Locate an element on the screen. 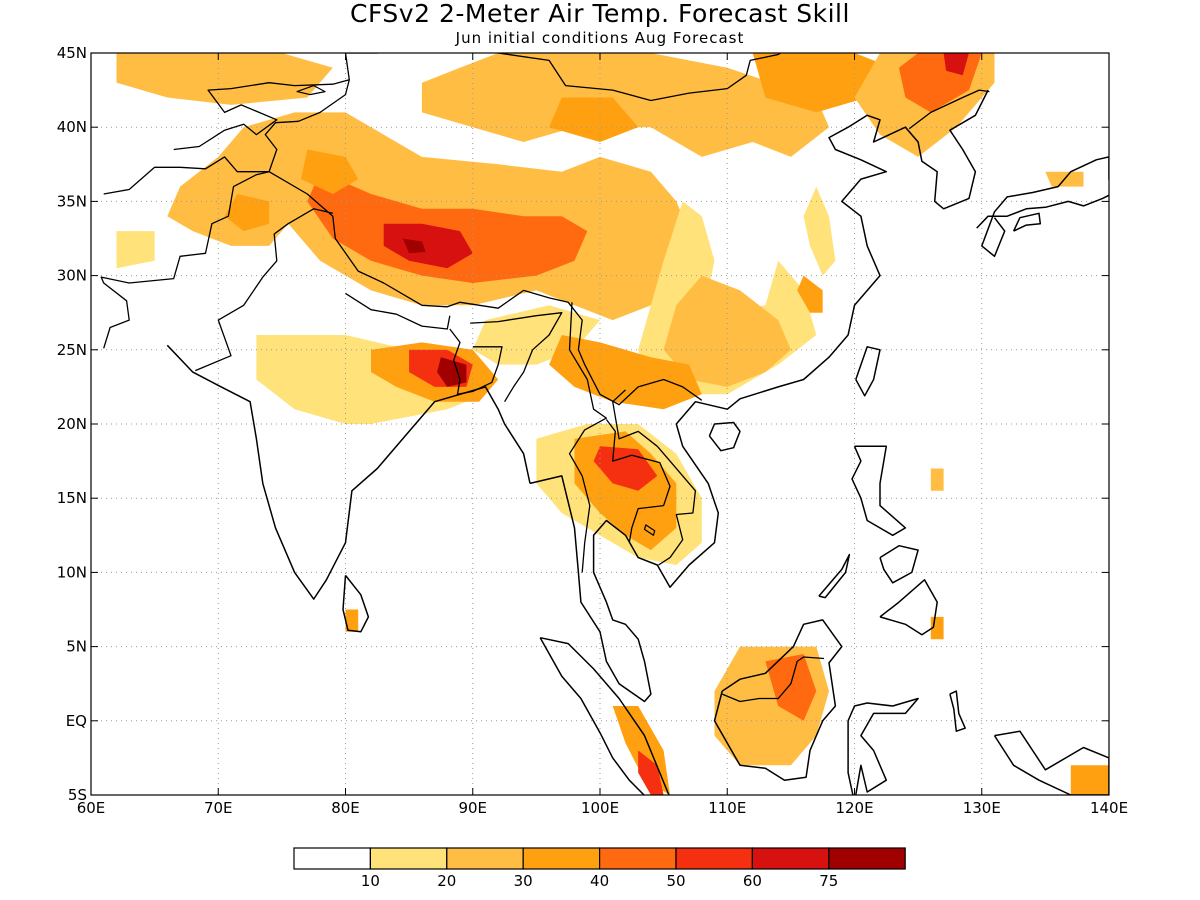 This screenshot has height=900, width=1200. chart-subtitle: Jun initial conditions Aug Forecast is located at coordinates (600, 38).